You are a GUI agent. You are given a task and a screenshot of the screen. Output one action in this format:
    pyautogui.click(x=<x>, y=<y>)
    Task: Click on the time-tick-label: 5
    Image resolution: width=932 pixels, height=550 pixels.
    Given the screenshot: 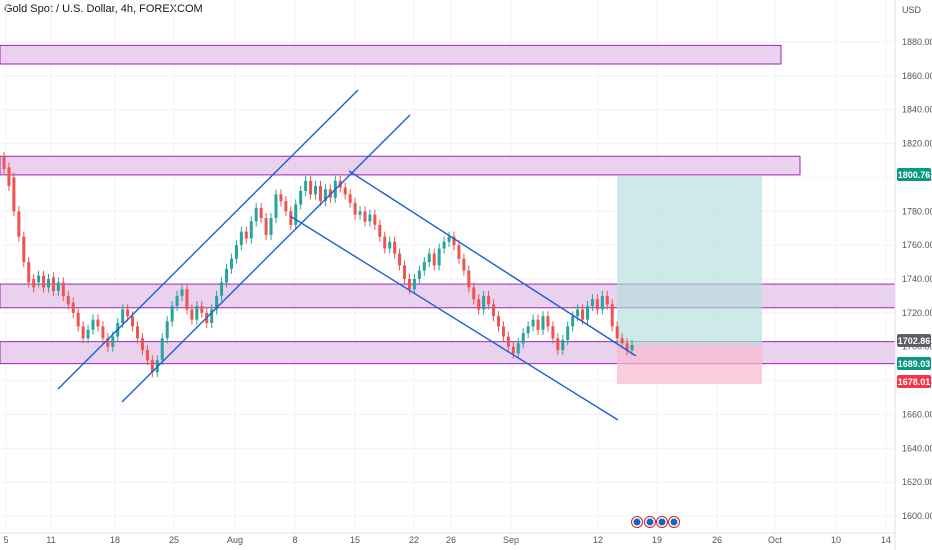 What is the action you would take?
    pyautogui.click(x=5, y=540)
    